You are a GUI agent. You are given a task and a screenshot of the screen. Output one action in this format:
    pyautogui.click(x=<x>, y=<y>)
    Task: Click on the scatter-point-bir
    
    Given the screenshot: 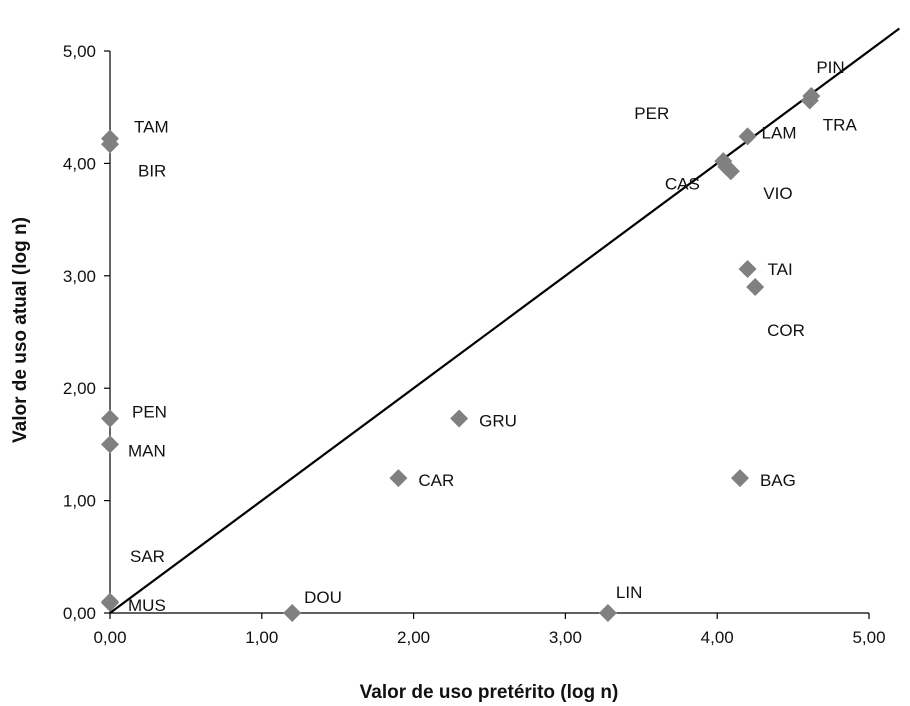 What is the action you would take?
    pyautogui.click(x=110, y=144)
    